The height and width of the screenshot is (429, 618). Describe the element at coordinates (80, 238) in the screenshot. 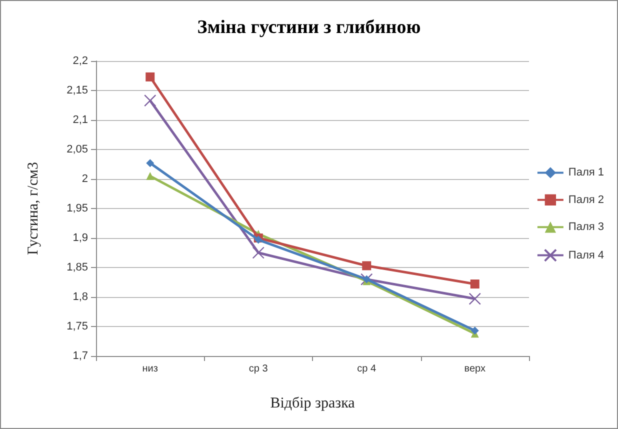

I see `y-tick-label: 1,9` at that location.